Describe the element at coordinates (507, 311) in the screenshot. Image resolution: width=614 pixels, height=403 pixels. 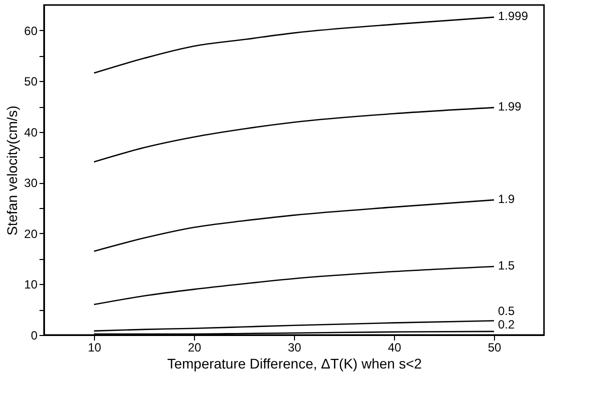
I see `series-label: 0.5` at that location.